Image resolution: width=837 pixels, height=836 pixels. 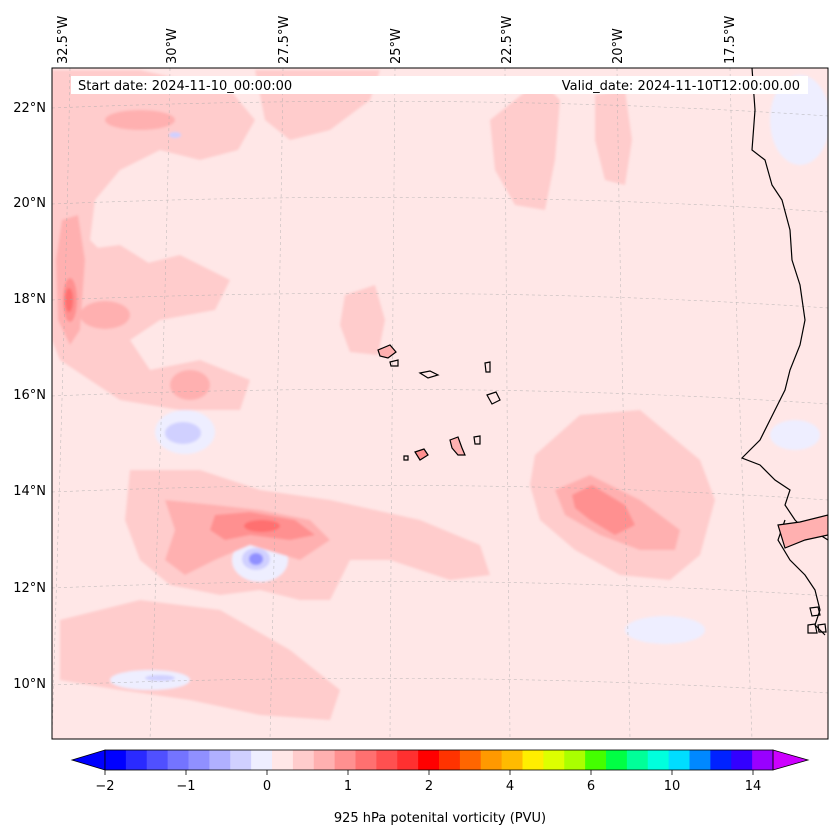 I want to click on capeverde-boa-vista, so click(x=493, y=398).